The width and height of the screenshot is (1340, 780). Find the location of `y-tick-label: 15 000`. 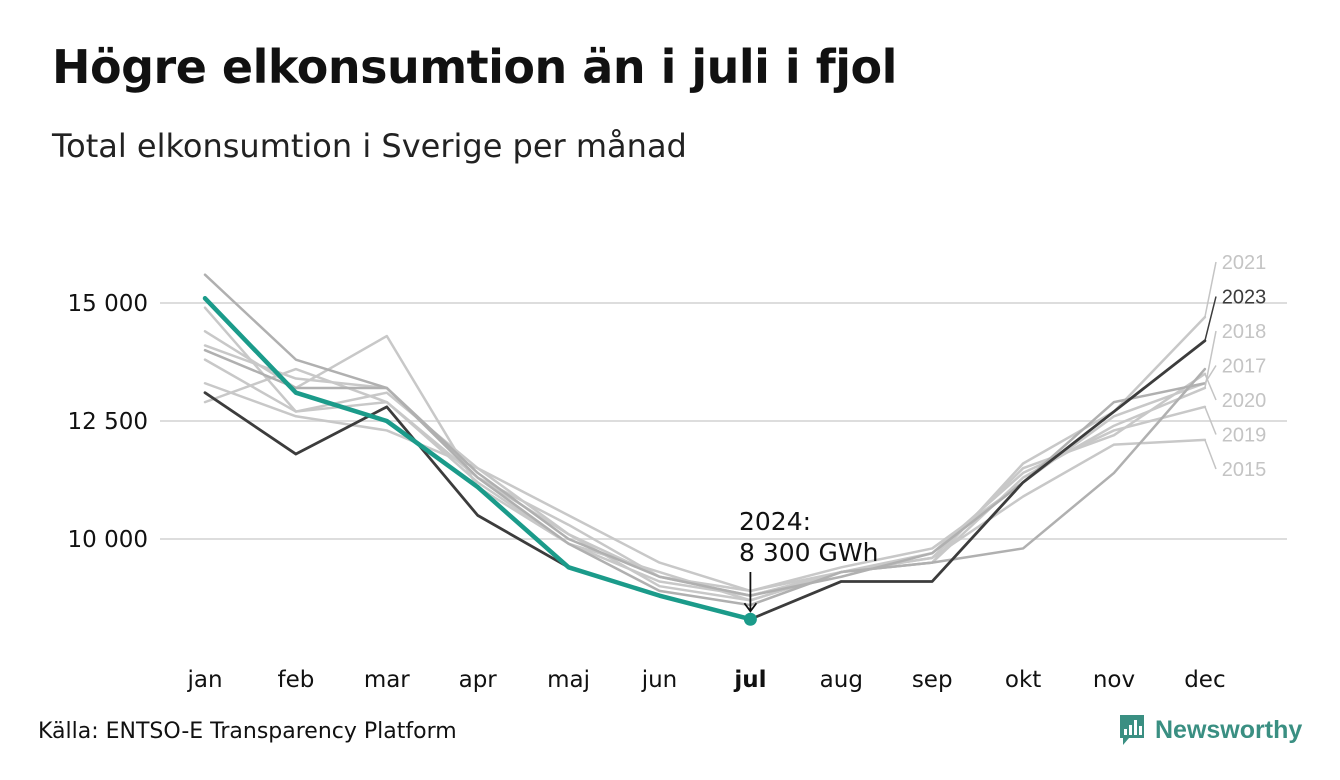

y-tick-label: 15 000 is located at coordinates (108, 304).